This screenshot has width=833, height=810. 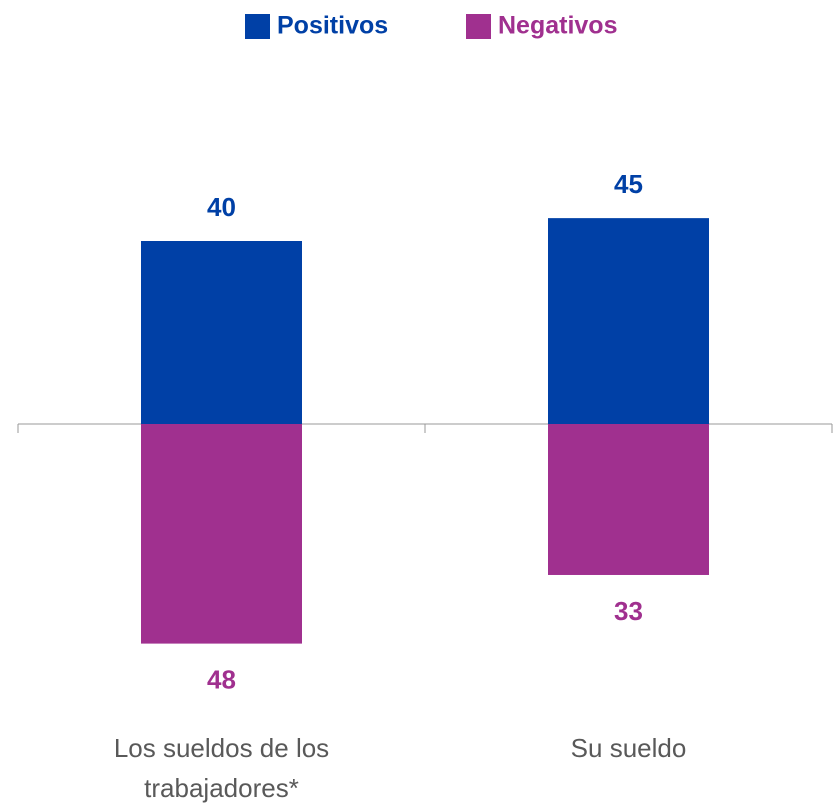 I want to click on value-label: 33, so click(x=628, y=611).